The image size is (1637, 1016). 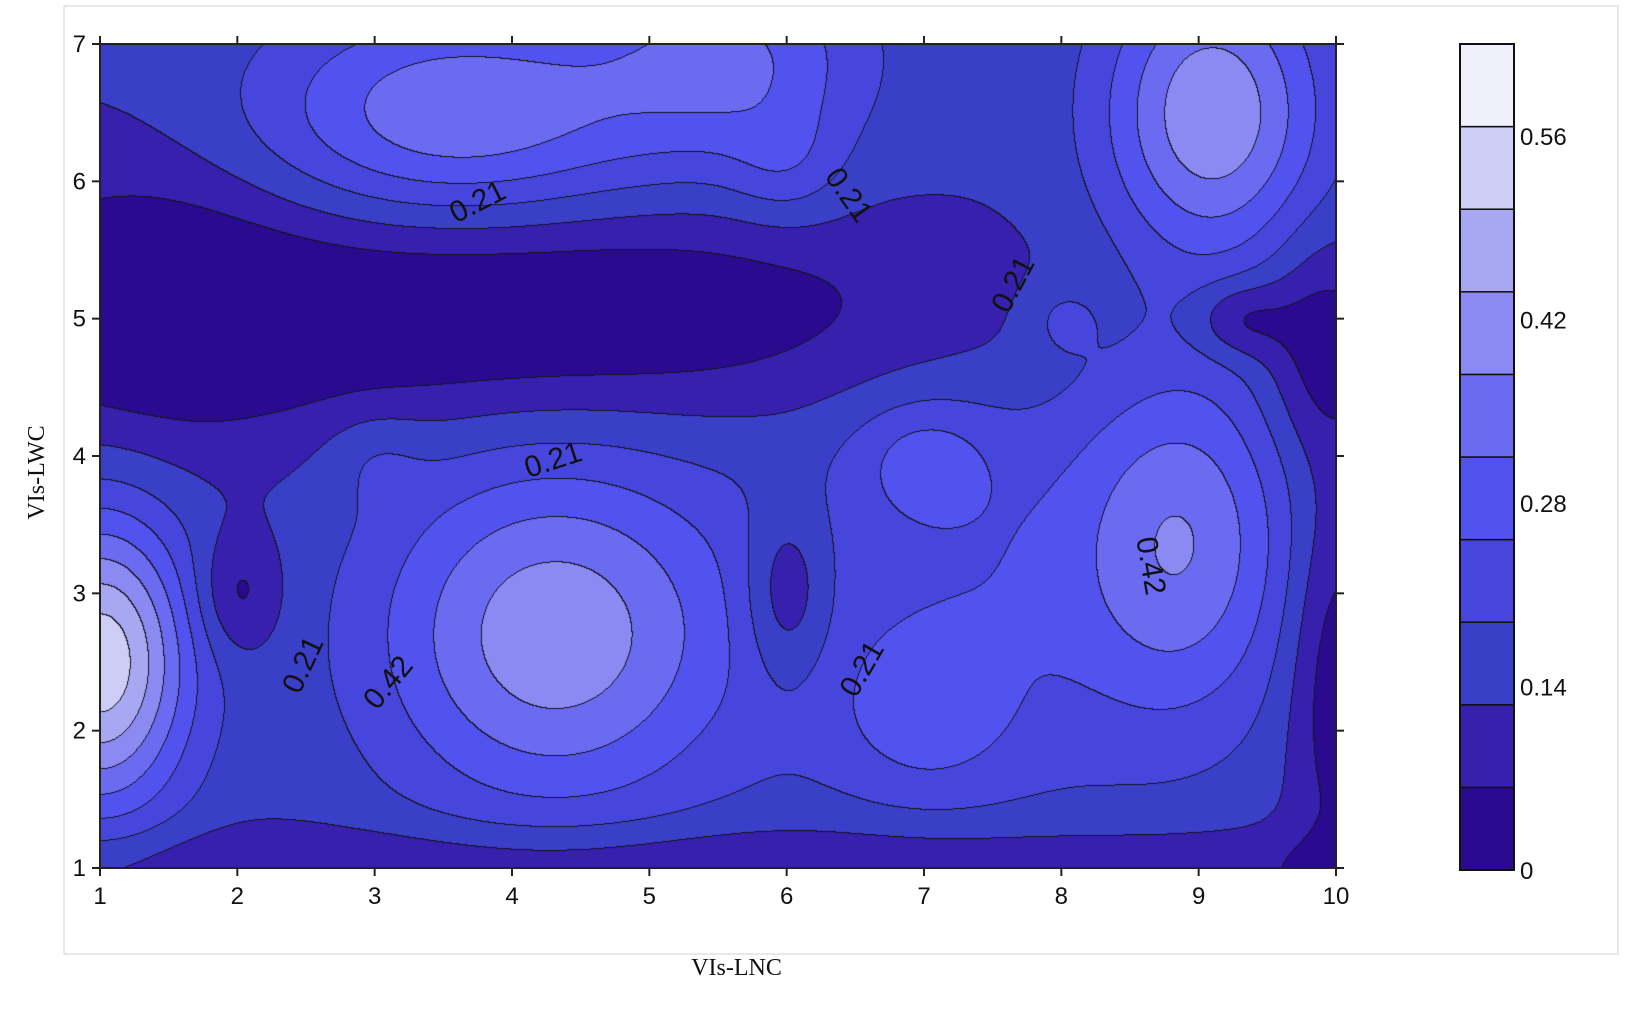 I want to click on x-axis-title: VIs-LNC, so click(x=736, y=968).